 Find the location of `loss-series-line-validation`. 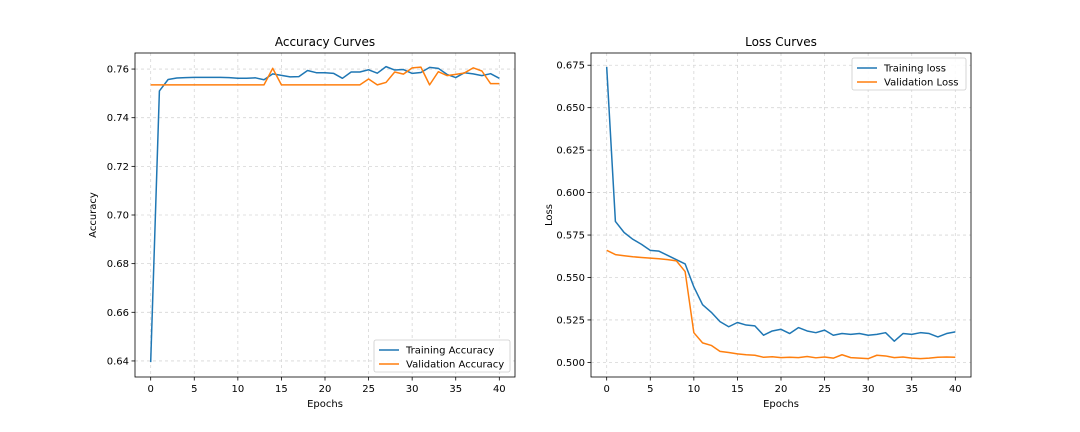

loss-series-line-validation is located at coordinates (781, 304).